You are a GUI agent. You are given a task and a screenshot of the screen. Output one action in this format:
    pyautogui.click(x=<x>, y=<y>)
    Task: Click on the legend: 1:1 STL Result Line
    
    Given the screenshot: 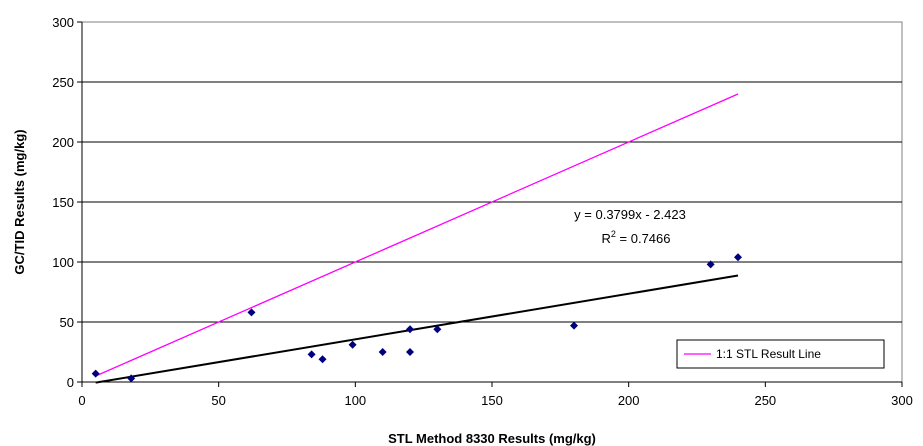 What is the action you would take?
    pyautogui.click(x=780, y=354)
    